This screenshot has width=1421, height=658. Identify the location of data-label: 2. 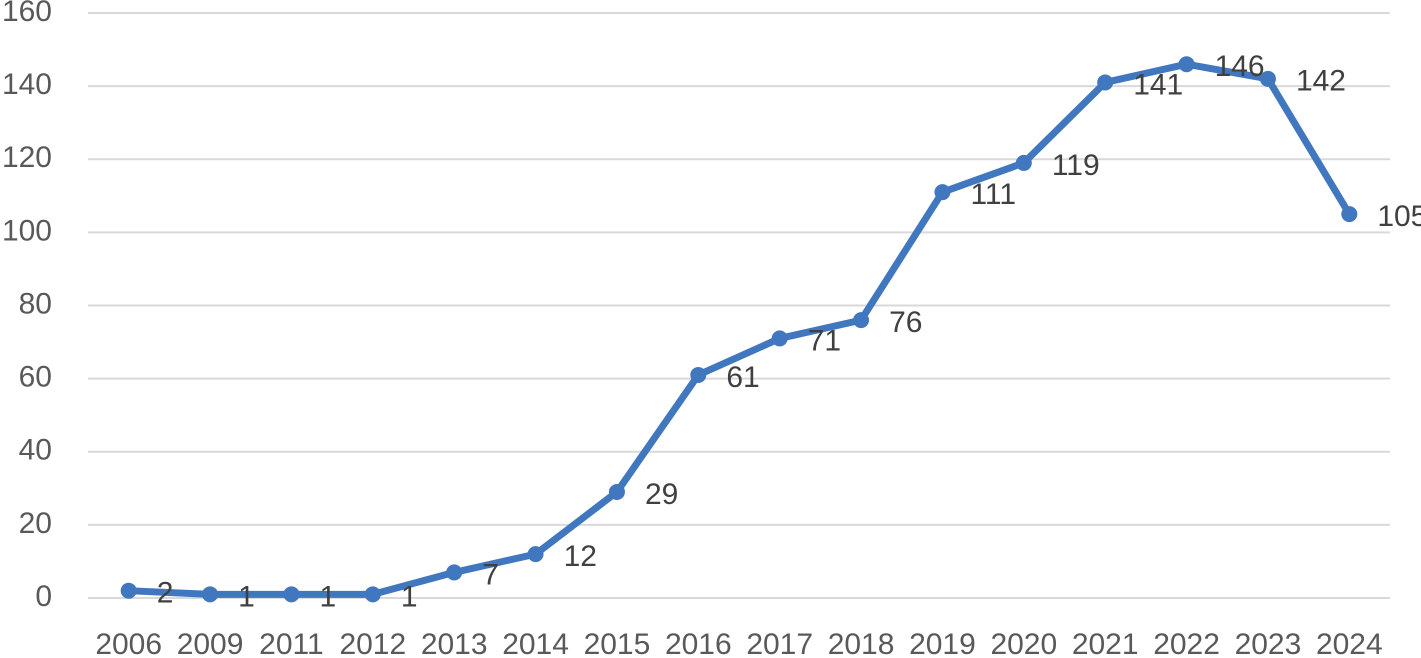
(165, 593).